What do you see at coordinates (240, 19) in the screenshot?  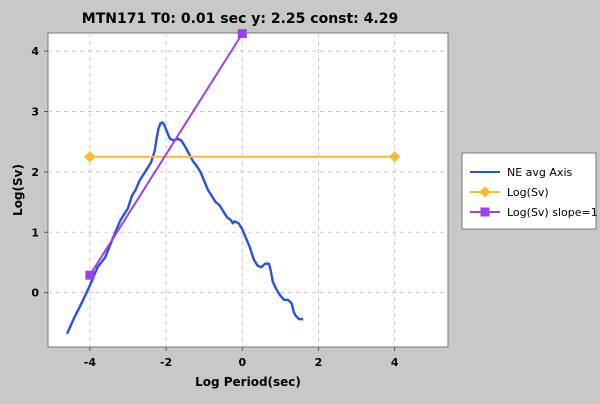 I see `chart-title: MTN171 T0: 0.01 sec y: 2.25 const: 4.29` at bounding box center [240, 19].